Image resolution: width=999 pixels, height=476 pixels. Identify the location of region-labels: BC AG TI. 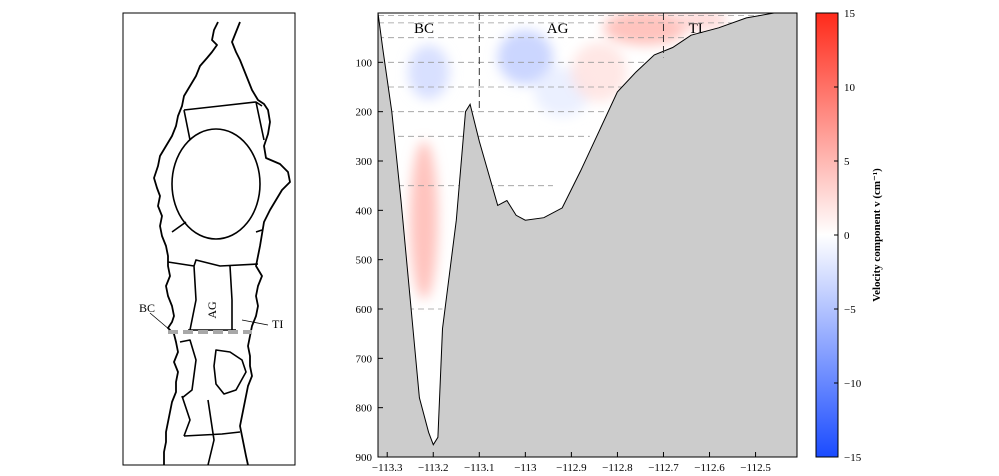
(558, 29).